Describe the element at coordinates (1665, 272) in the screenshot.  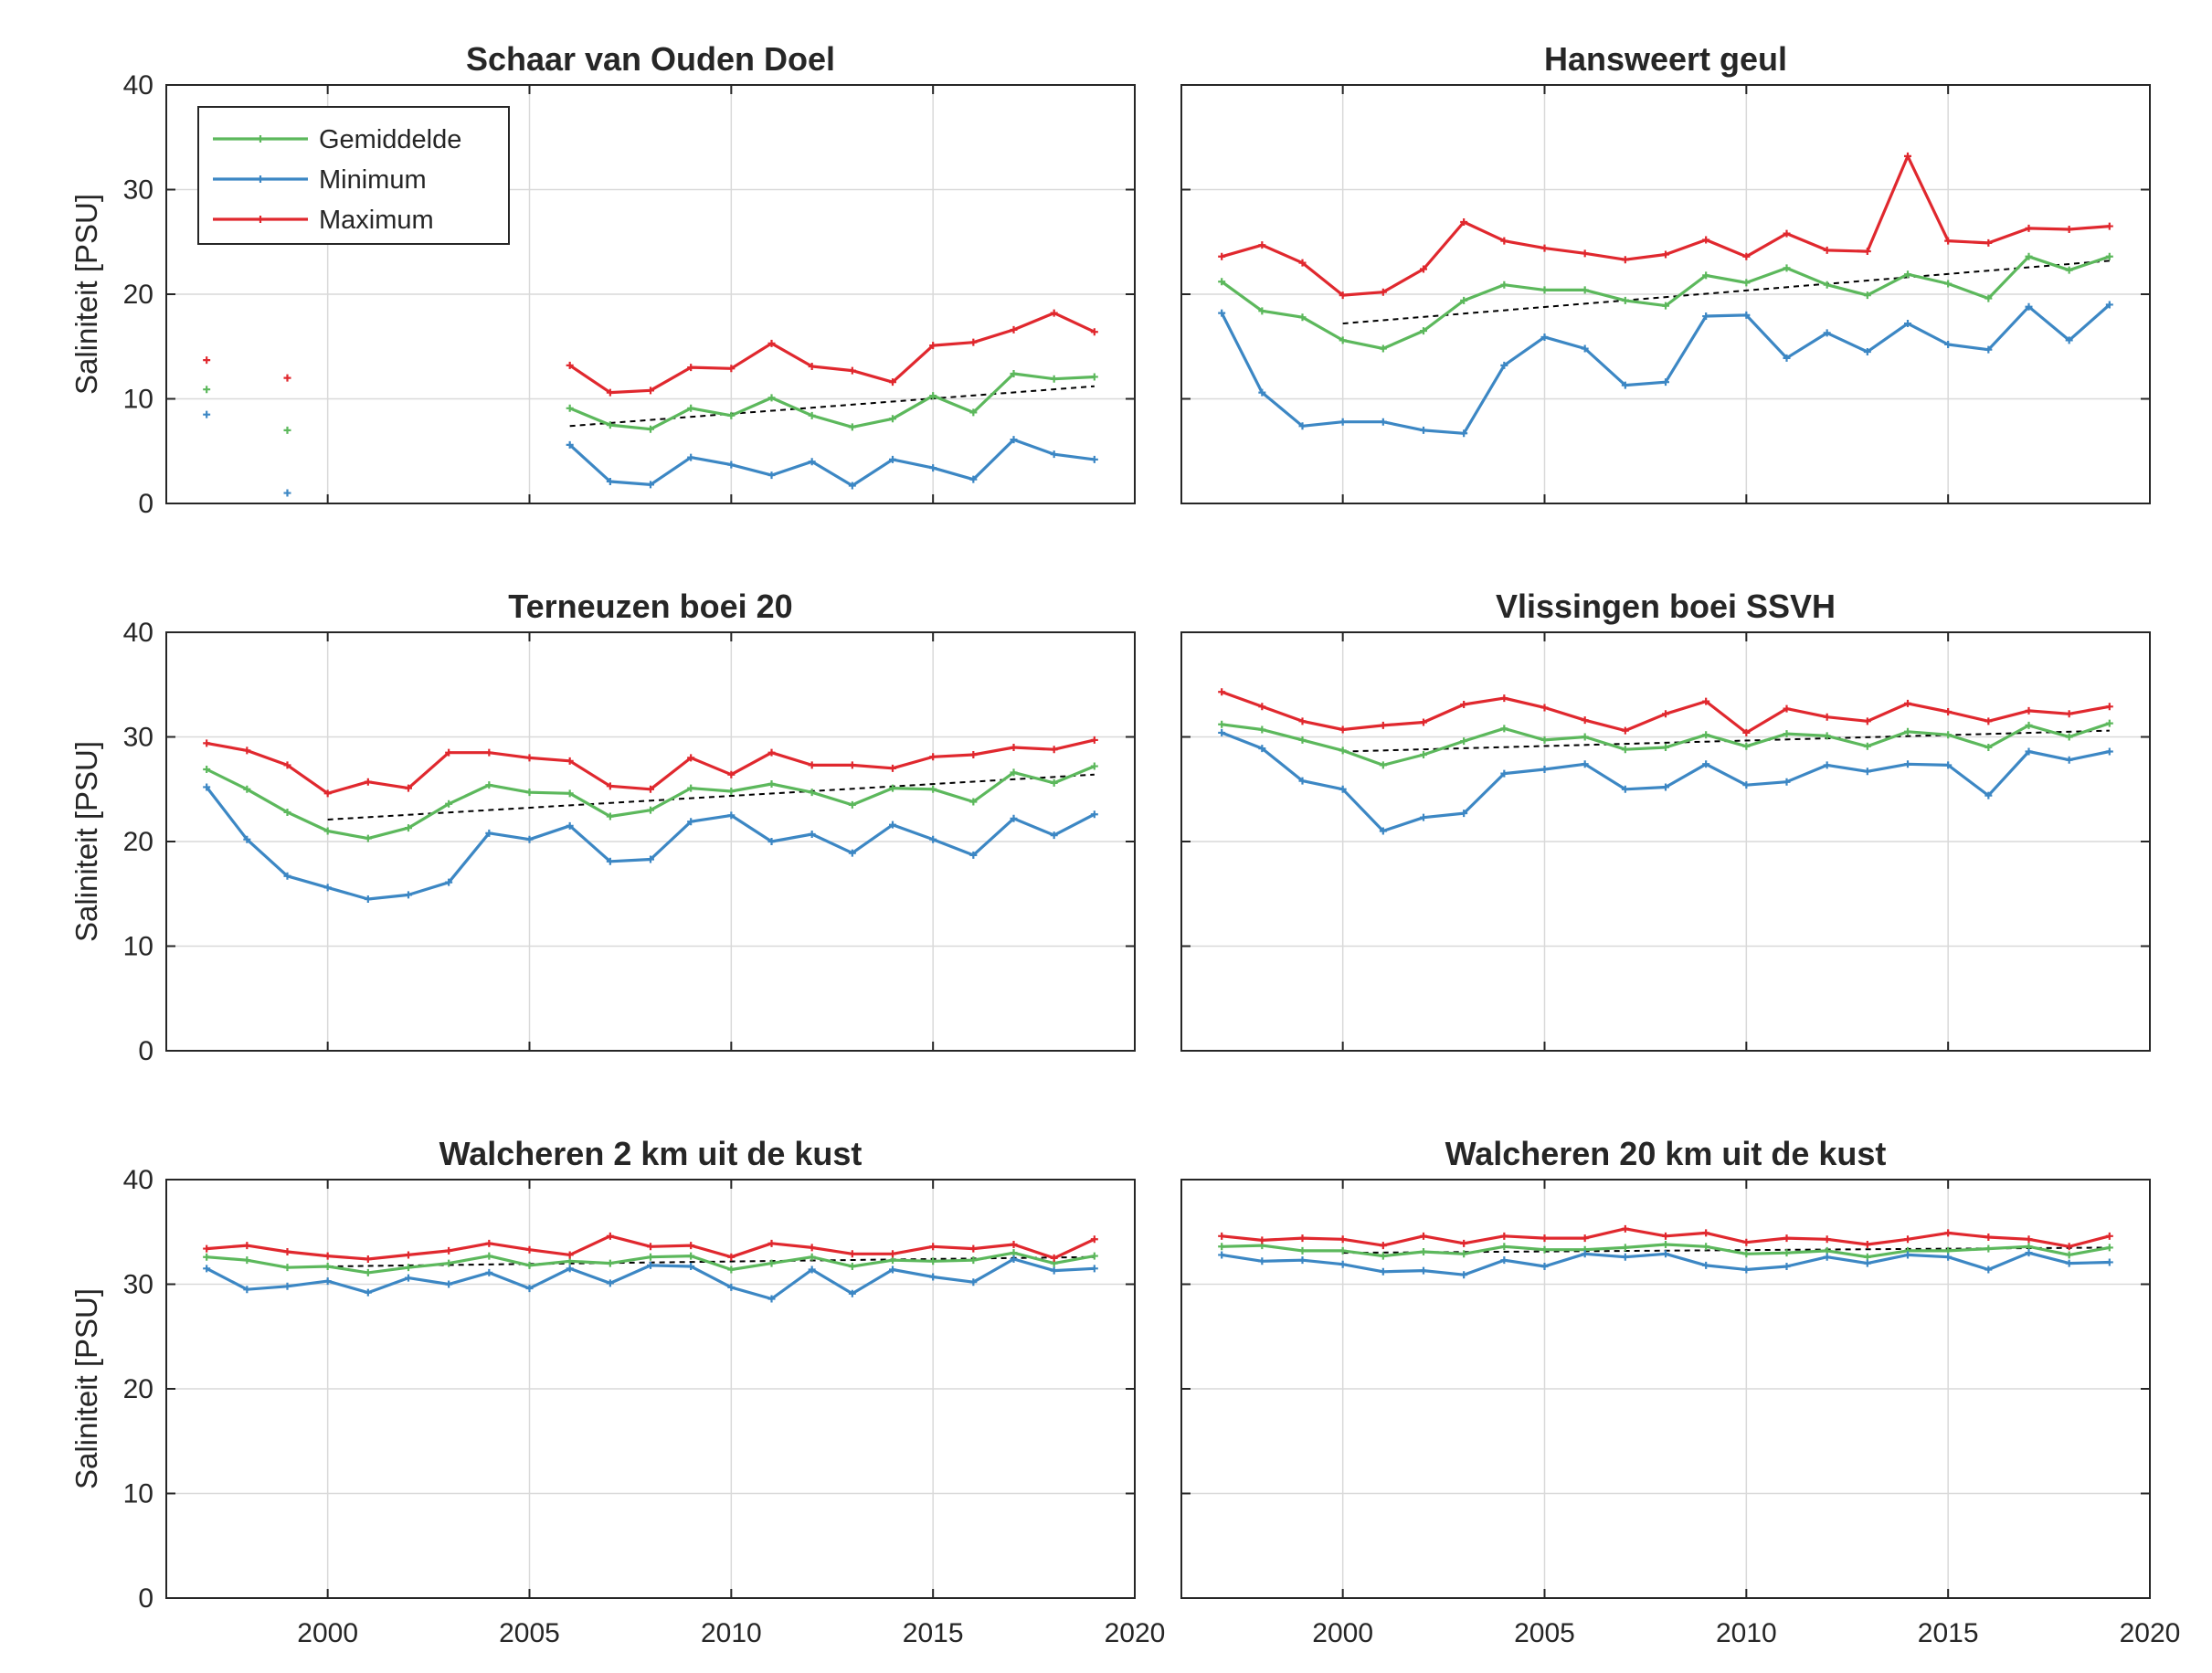
I see `panel-2: Hansweert geul` at that location.